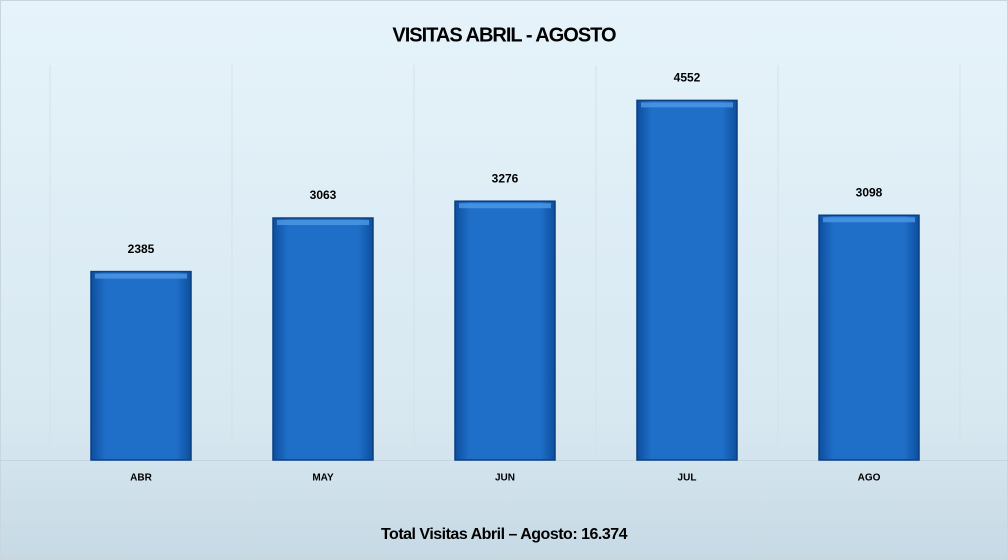  What do you see at coordinates (141, 249) in the screenshot?
I see `data-label: 2385` at bounding box center [141, 249].